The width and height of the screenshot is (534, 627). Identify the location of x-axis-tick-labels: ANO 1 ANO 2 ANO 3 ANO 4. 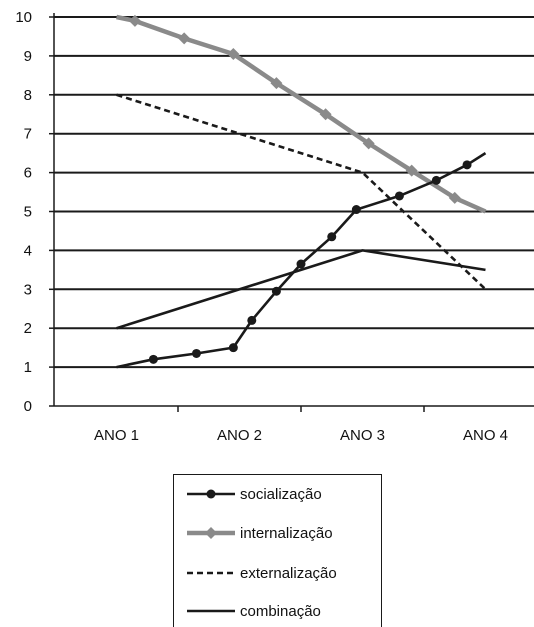
(301, 435).